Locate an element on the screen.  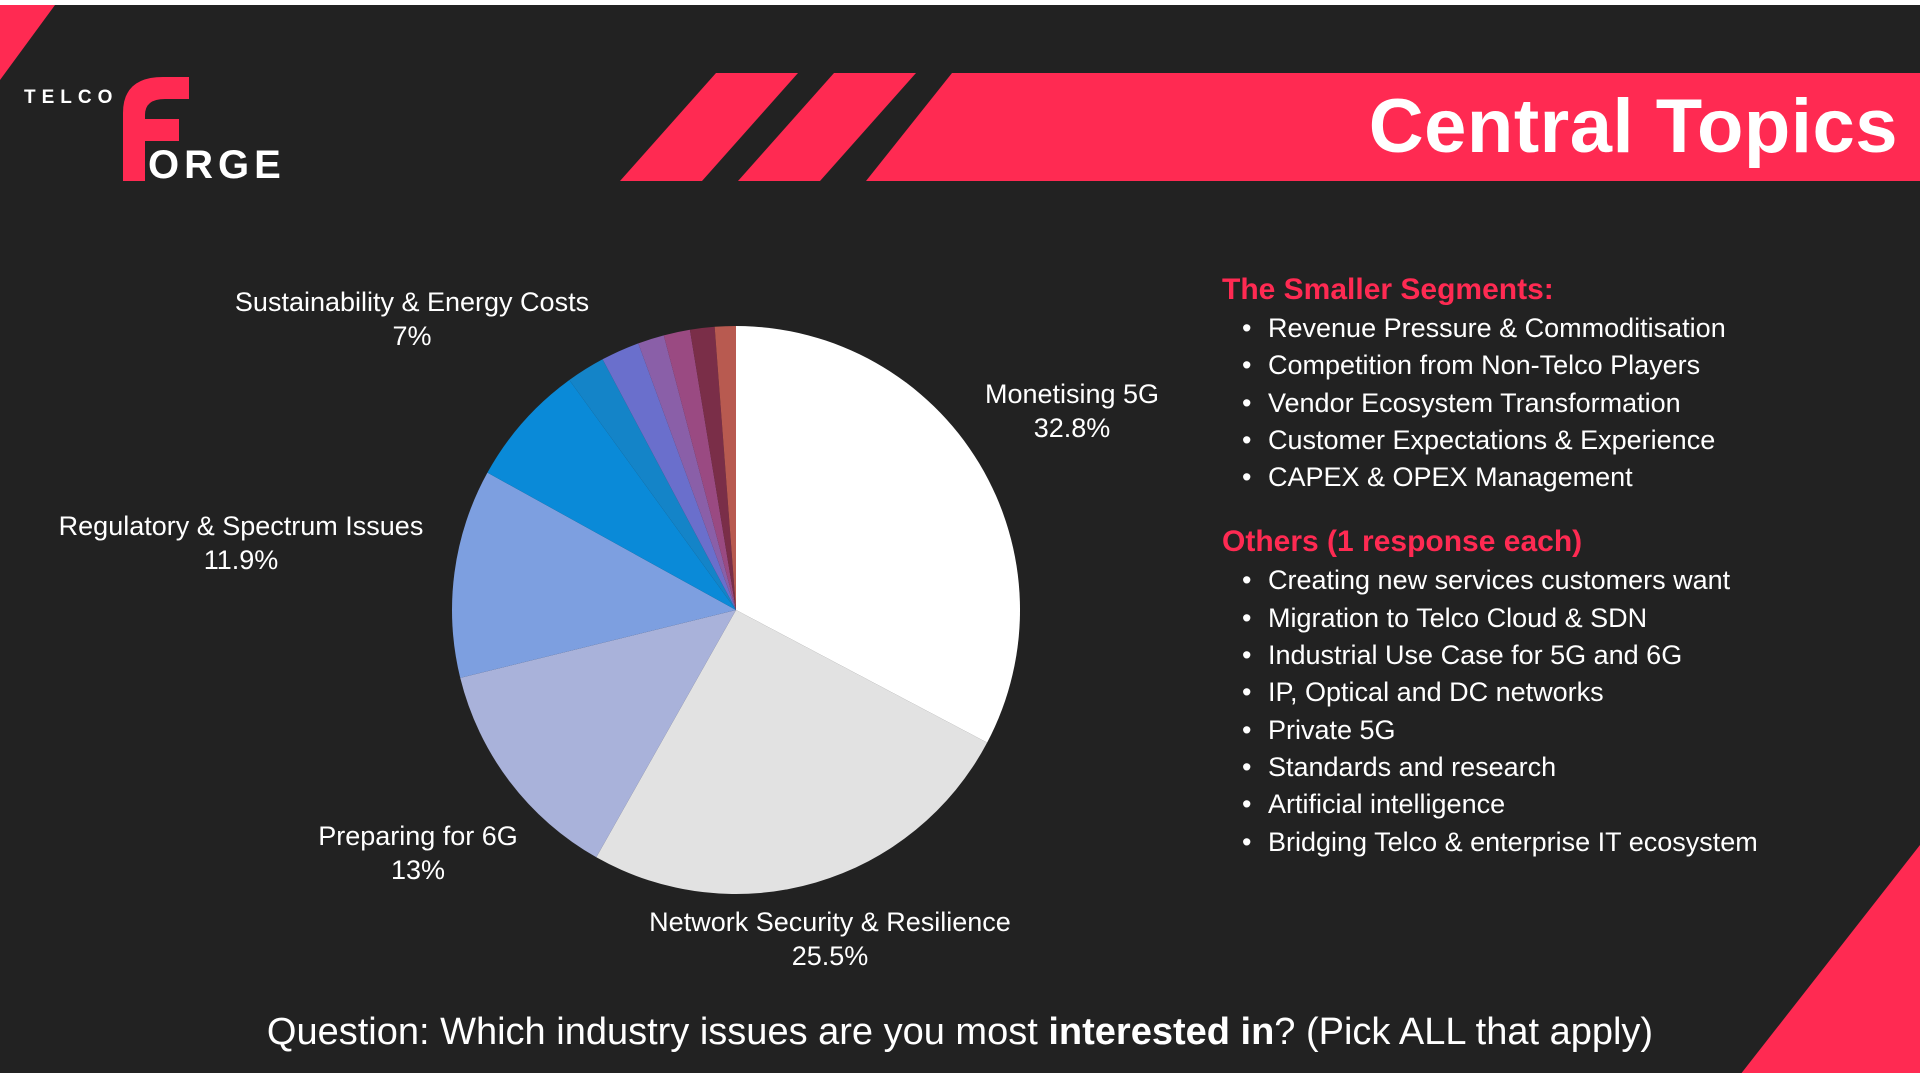
label-percent: 11.9% is located at coordinates (241, 560).